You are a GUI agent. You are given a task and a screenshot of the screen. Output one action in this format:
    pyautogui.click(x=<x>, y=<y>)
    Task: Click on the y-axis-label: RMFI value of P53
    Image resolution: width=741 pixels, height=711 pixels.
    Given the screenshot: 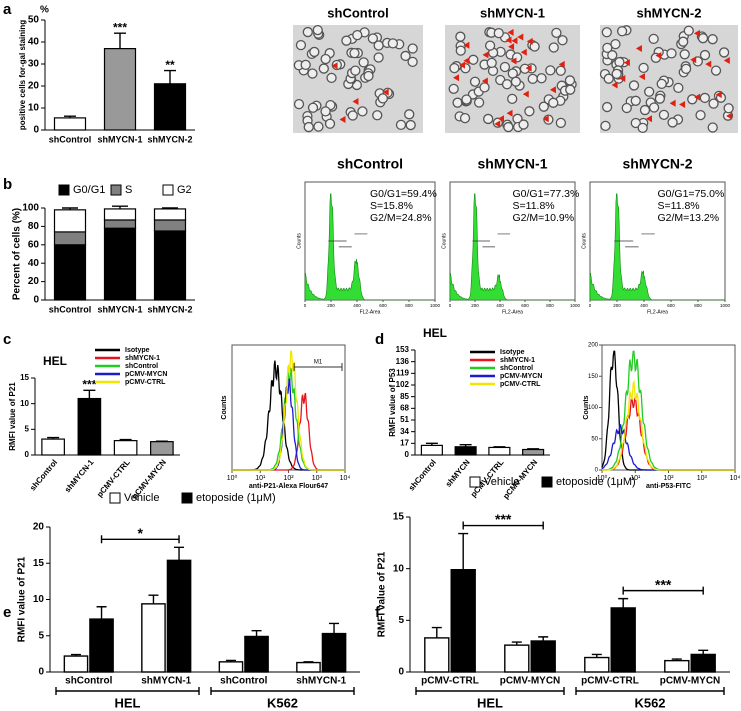 What is the action you would take?
    pyautogui.click(x=392, y=402)
    